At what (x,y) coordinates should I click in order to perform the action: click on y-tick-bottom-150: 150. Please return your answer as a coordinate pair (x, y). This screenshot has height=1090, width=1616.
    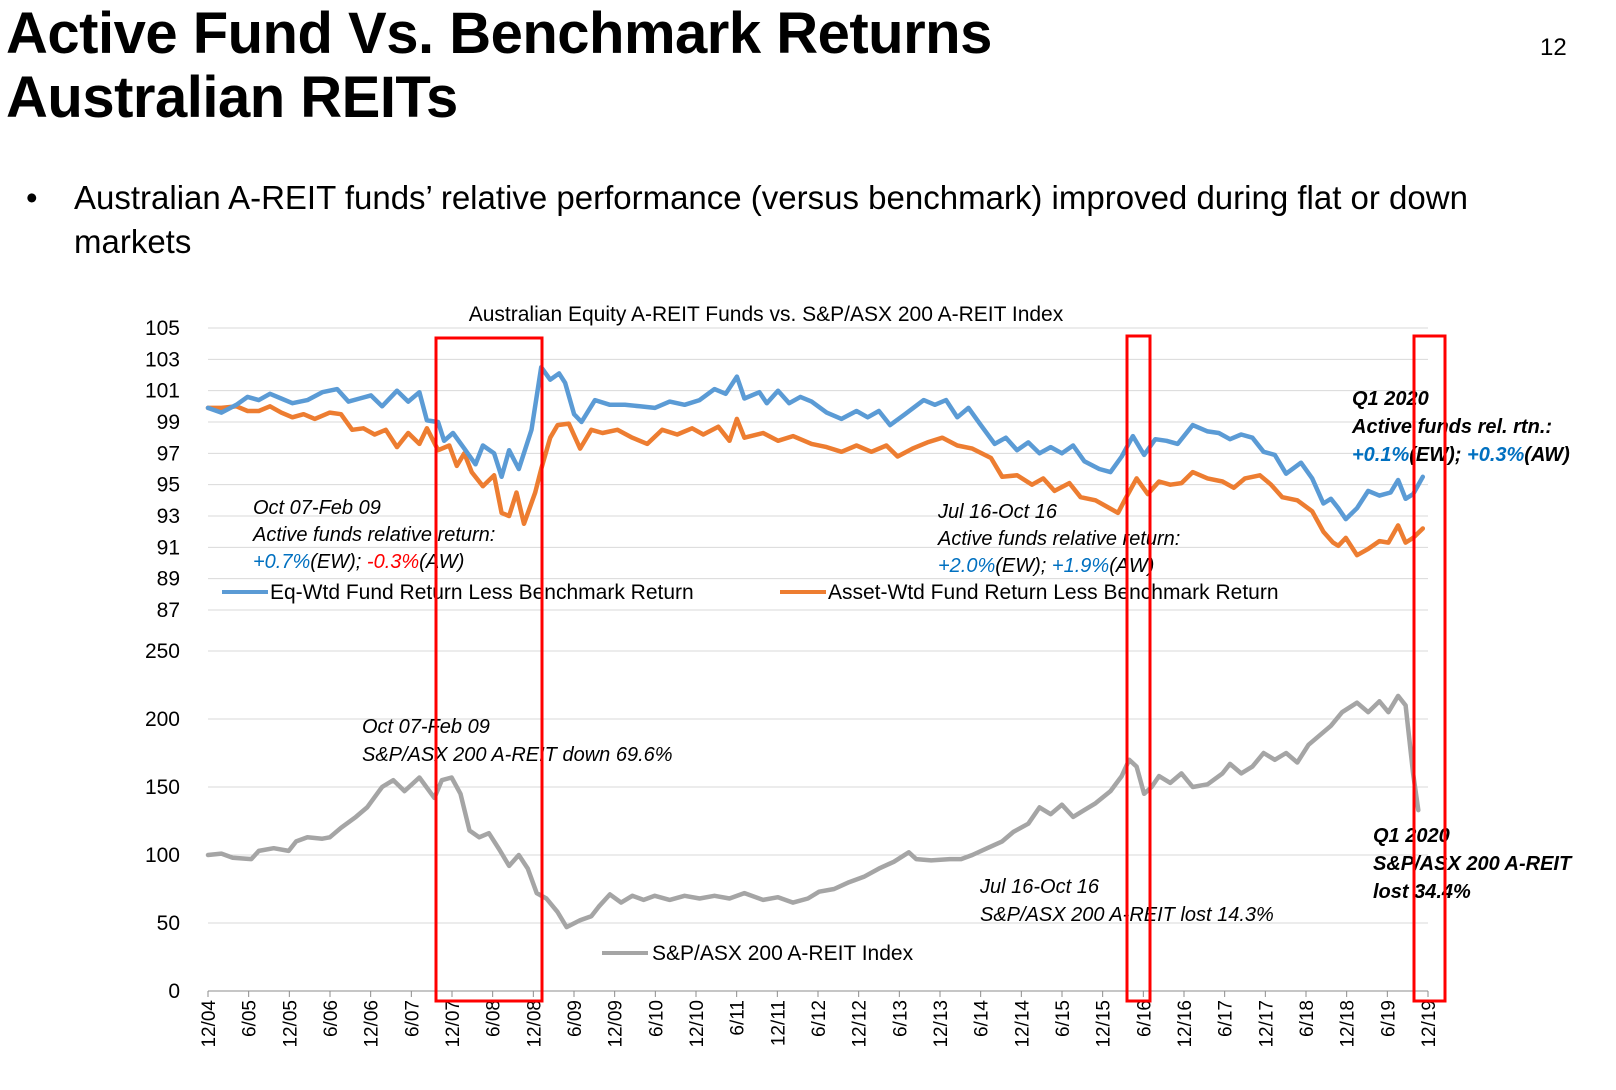
    Looking at the image, I should click on (162, 787).